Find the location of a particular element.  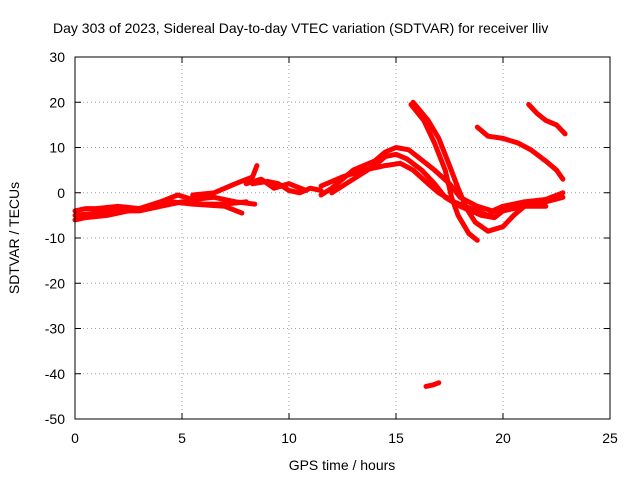

x-tick-label: 5 is located at coordinates (182, 438).